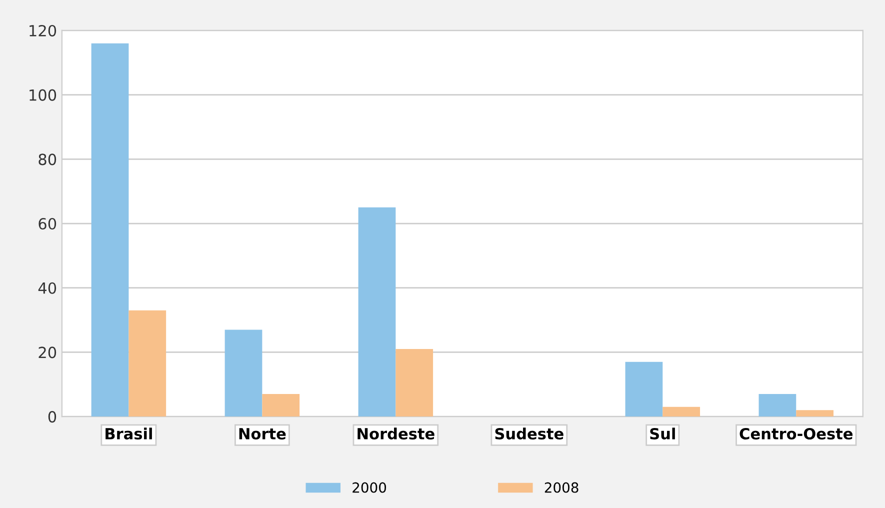 The image size is (885, 508). What do you see at coordinates (47, 160) in the screenshot?
I see `y-tick-label: 80` at bounding box center [47, 160].